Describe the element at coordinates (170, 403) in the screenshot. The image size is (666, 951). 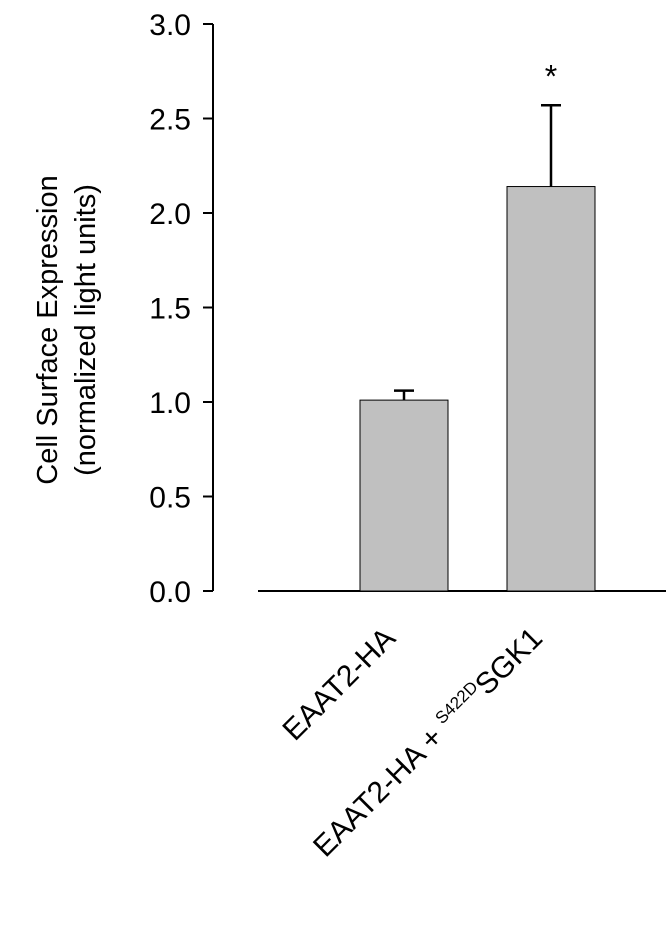
I see `y-tick-label: 1.0` at that location.